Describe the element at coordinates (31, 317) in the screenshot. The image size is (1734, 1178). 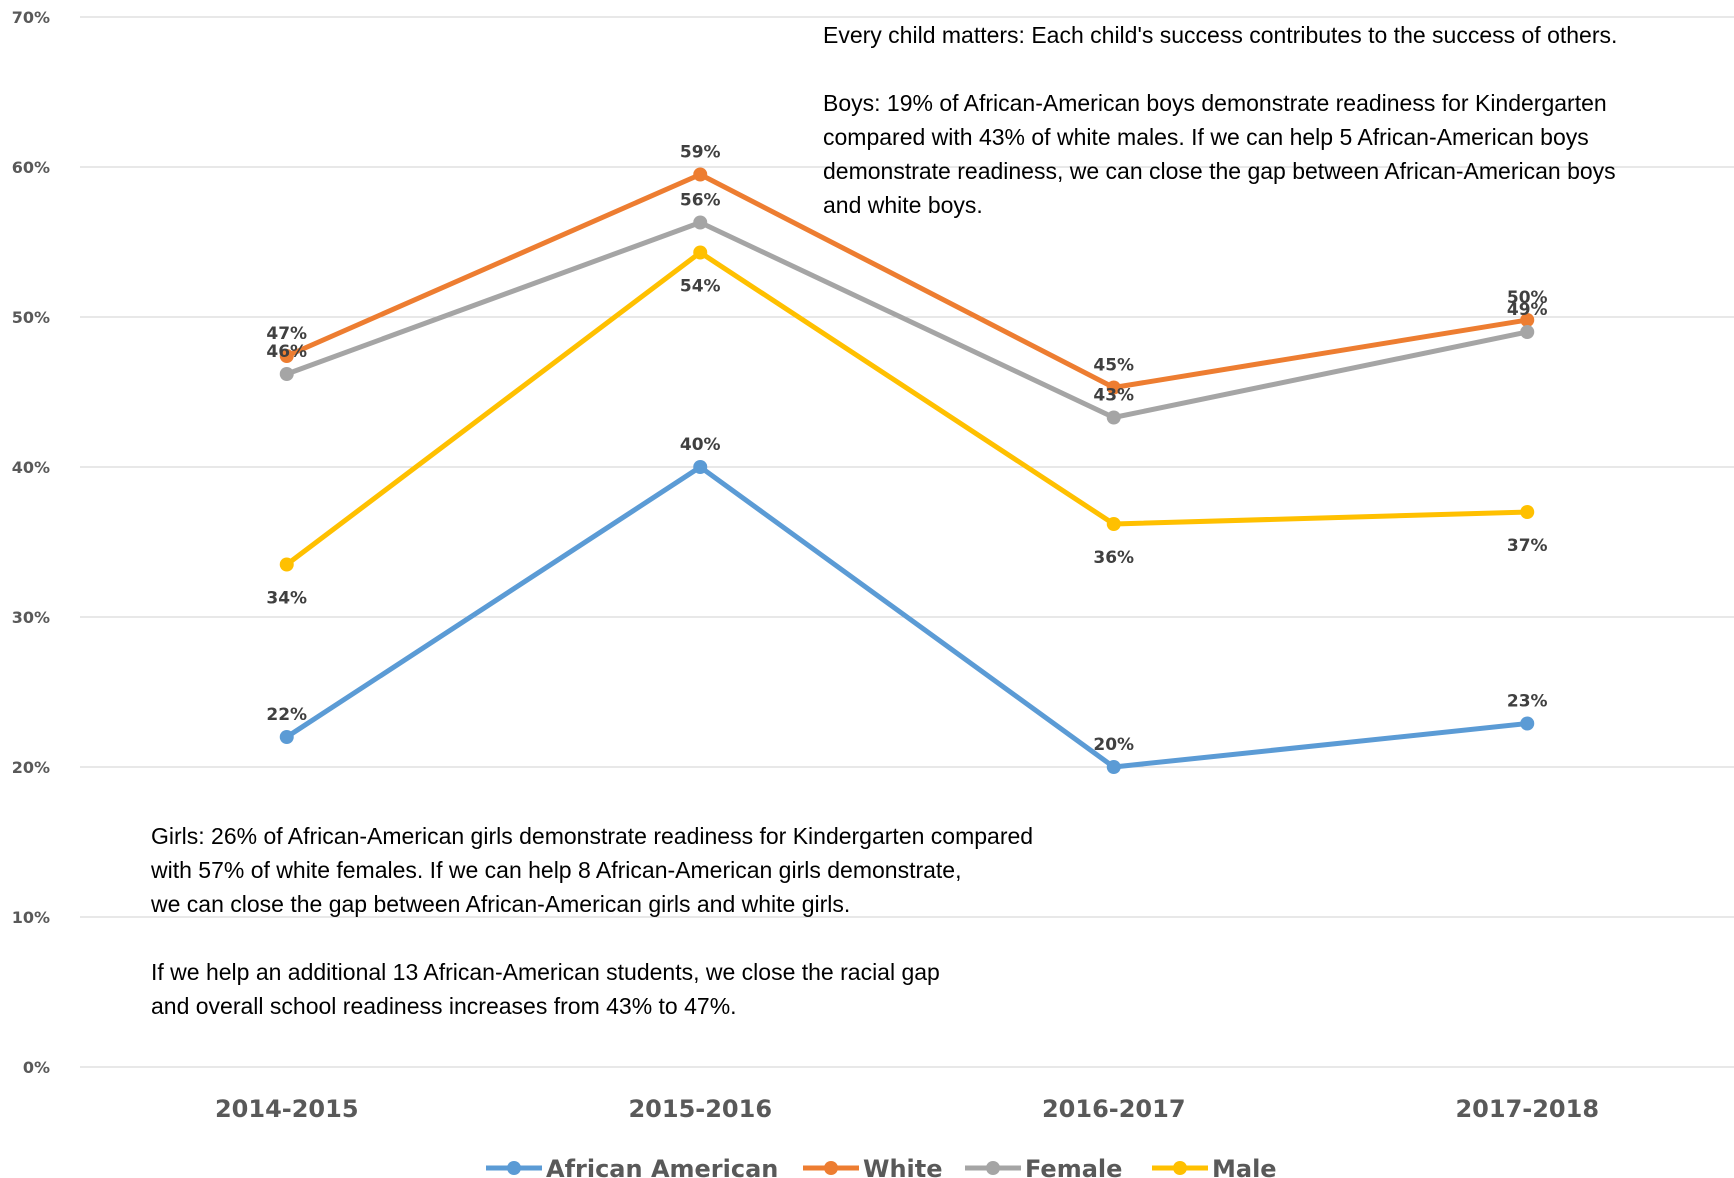
I see `y-tick-label: 50%` at that location.